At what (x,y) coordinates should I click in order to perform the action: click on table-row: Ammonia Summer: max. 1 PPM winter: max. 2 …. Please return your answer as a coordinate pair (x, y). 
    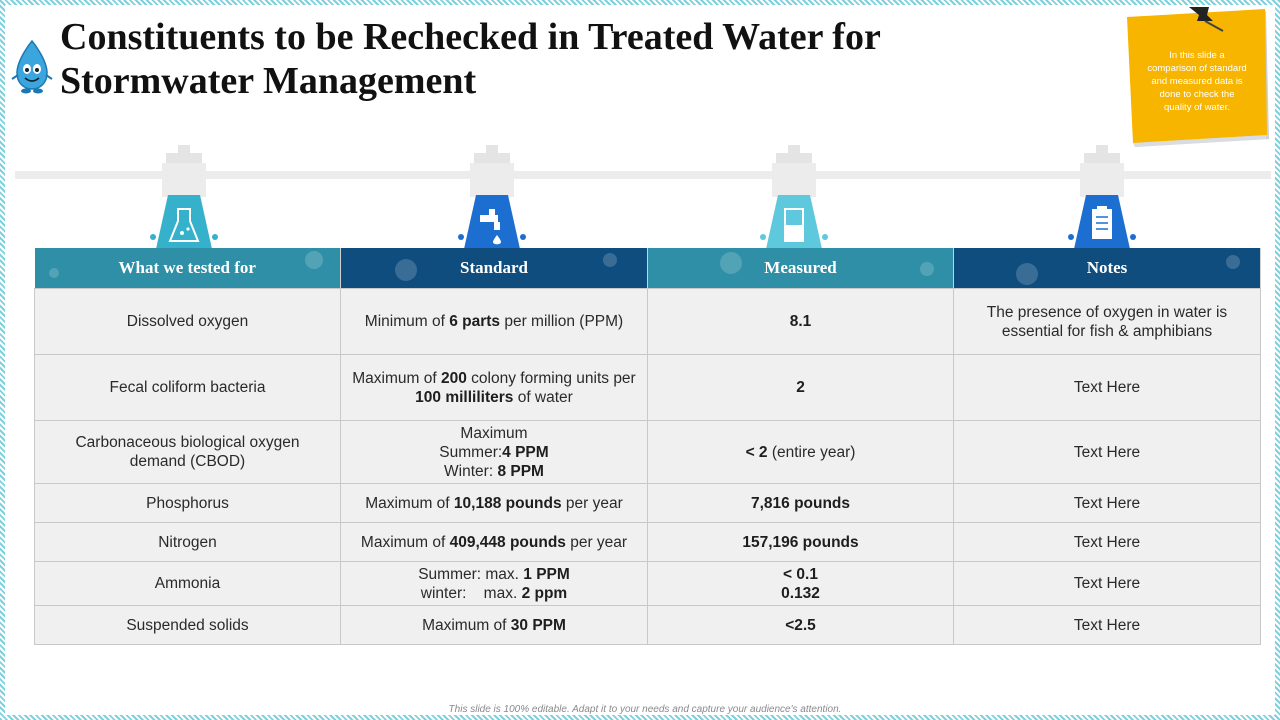
    Looking at the image, I should click on (647, 583).